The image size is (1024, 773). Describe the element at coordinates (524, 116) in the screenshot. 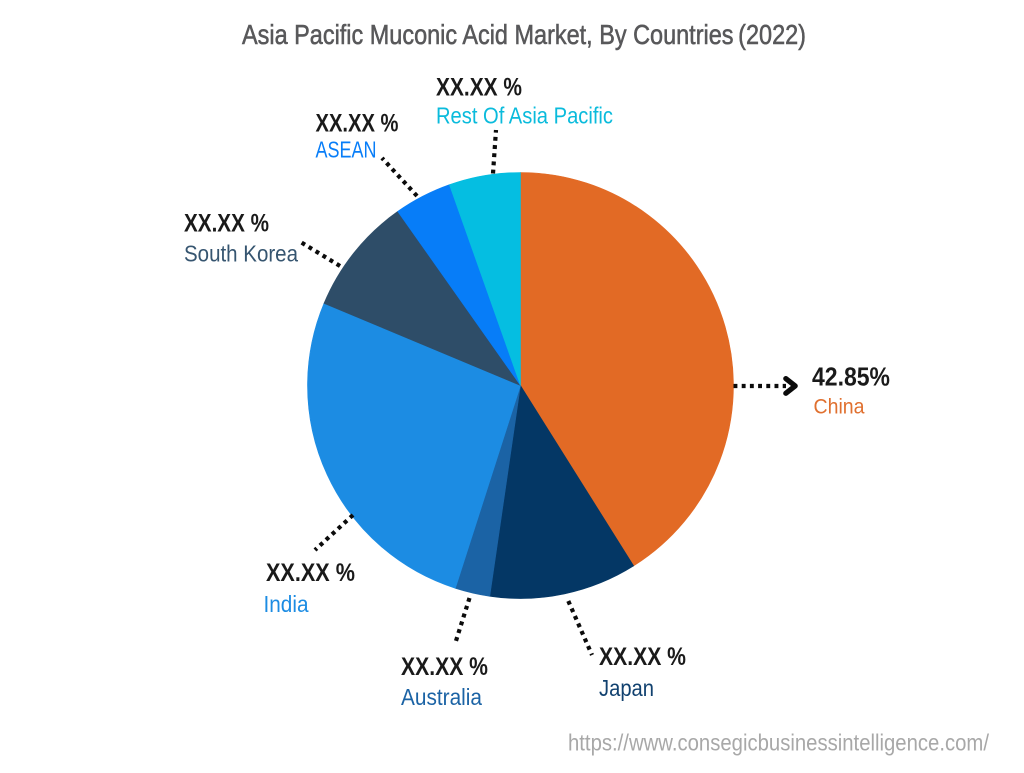

I see `svg-text: Rest Of Asia Pacific` at that location.